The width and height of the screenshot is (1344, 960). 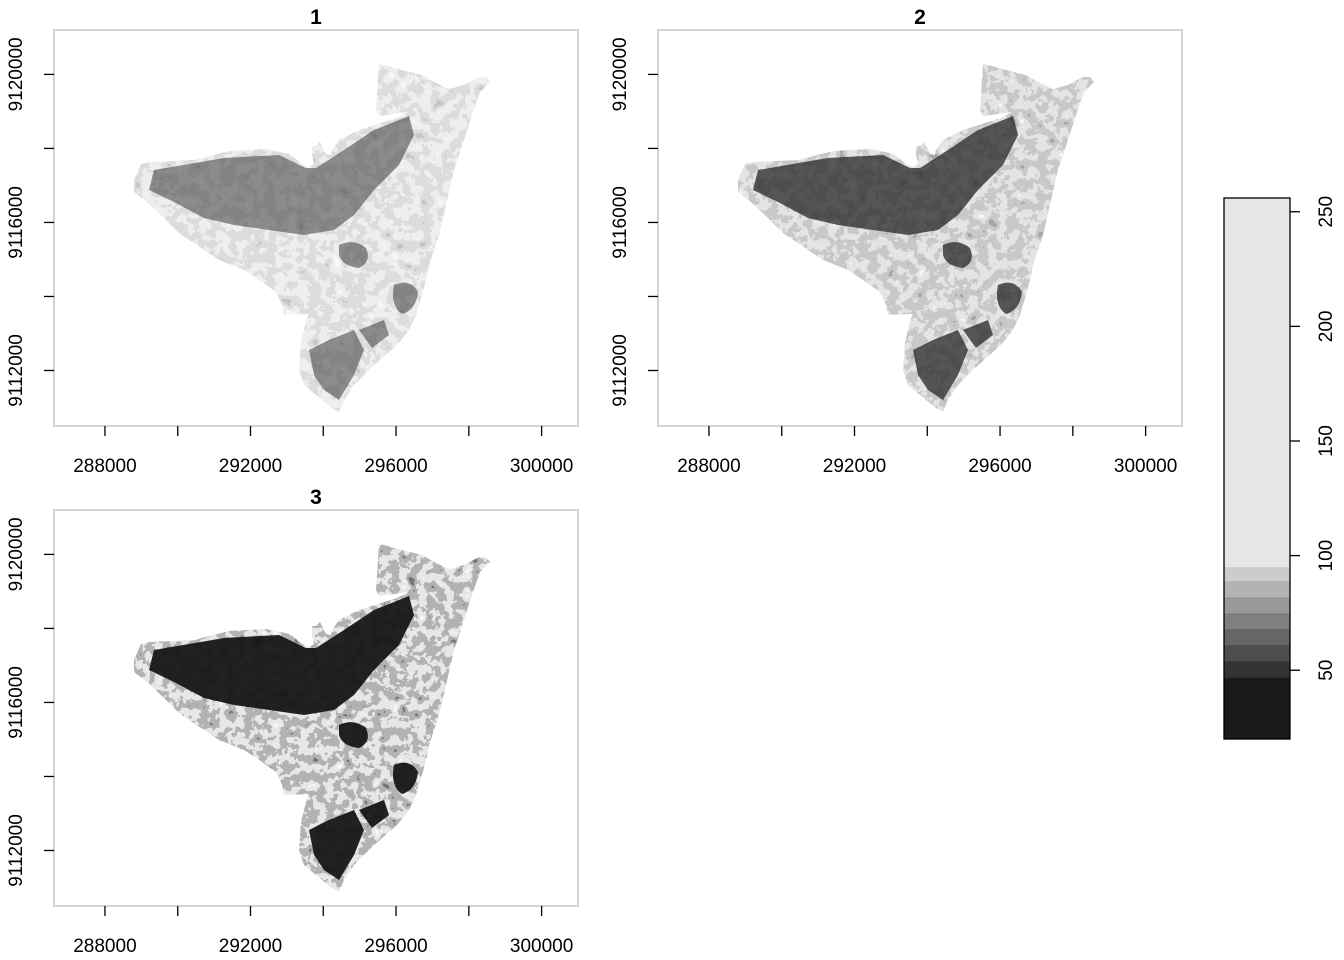 What do you see at coordinates (1326, 212) in the screenshot?
I see `colorbar-tick-label: 250` at bounding box center [1326, 212].